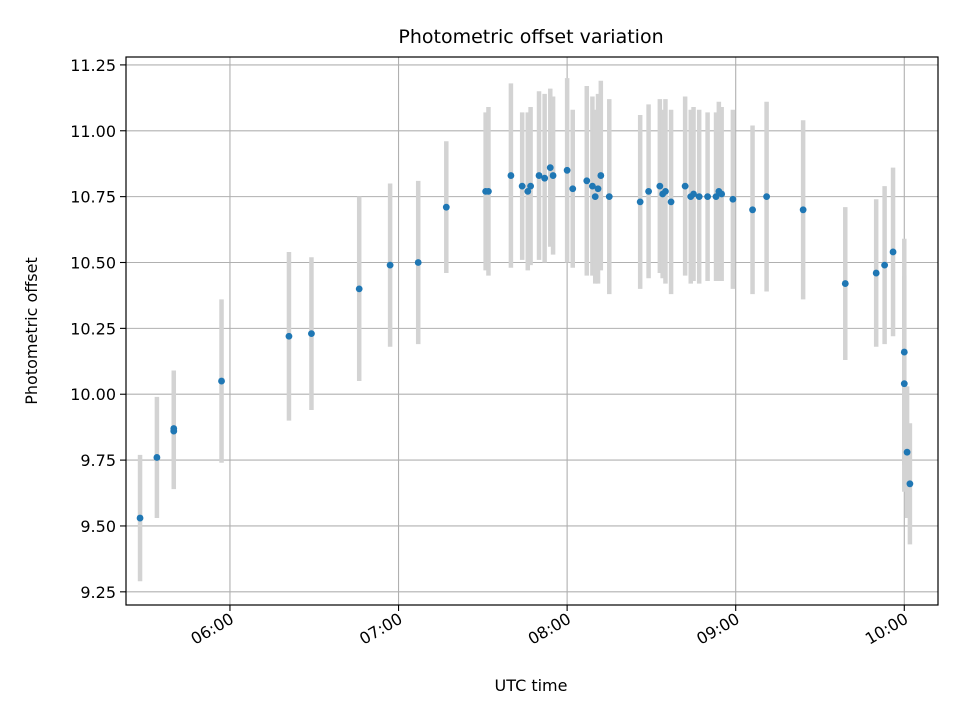 The width and height of the screenshot is (960, 720). What do you see at coordinates (886, 629) in the screenshot?
I see `x-tick-label: 10:00` at bounding box center [886, 629].